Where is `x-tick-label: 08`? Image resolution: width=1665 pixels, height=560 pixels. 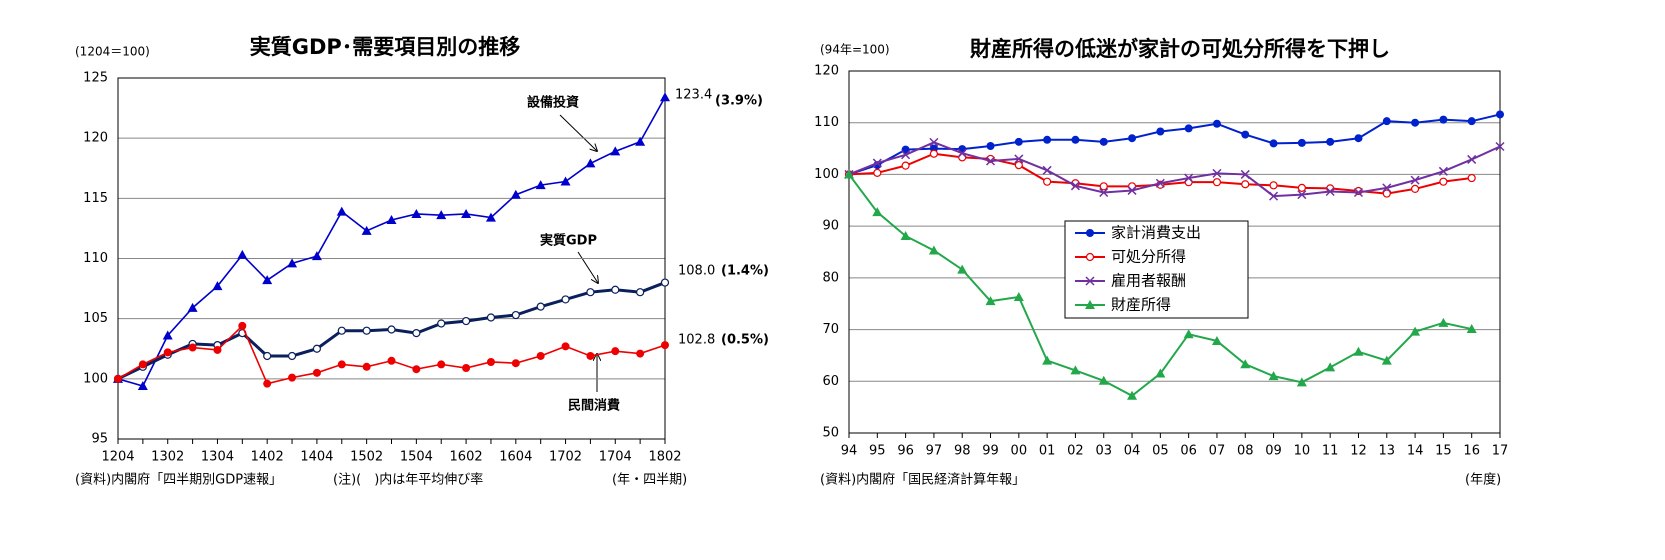
x-tick-label: 08 is located at coordinates (1245, 451).